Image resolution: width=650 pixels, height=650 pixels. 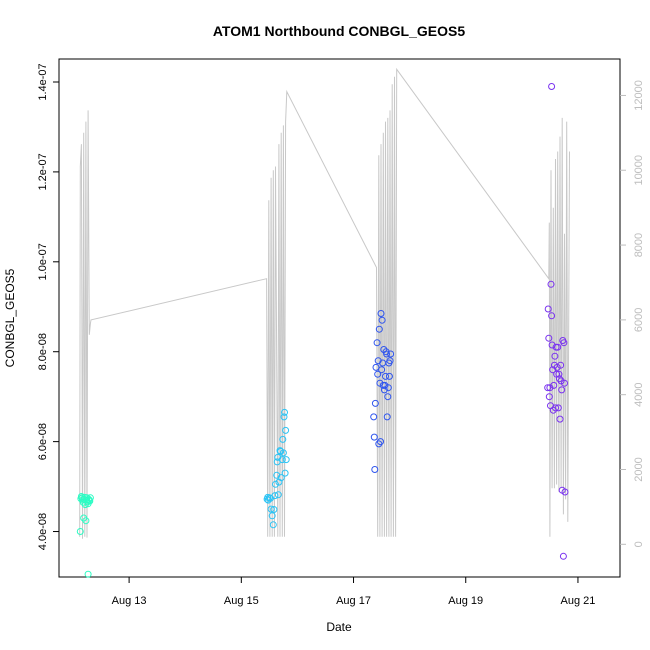 I want to click on y2-tick-label: 2000, so click(x=639, y=469).